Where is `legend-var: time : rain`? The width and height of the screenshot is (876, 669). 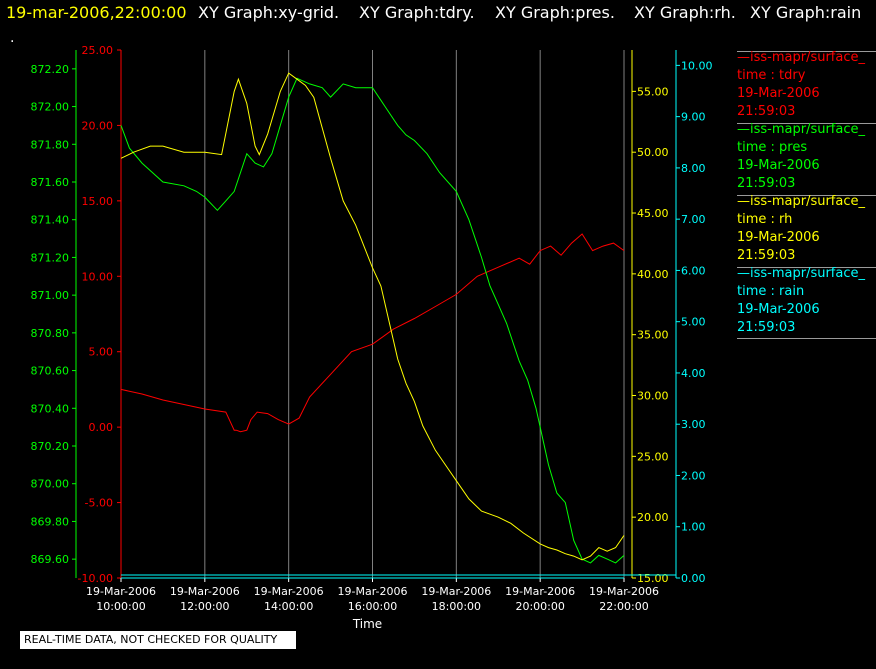
legend-var: time : rain is located at coordinates (771, 291).